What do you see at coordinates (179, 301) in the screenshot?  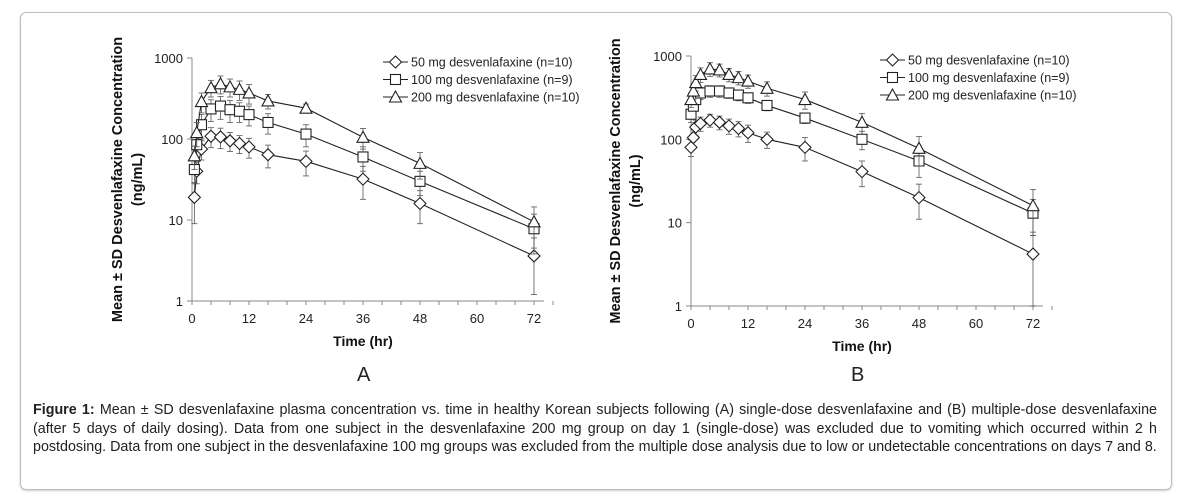 I see `y-tick-label: 1` at bounding box center [179, 301].